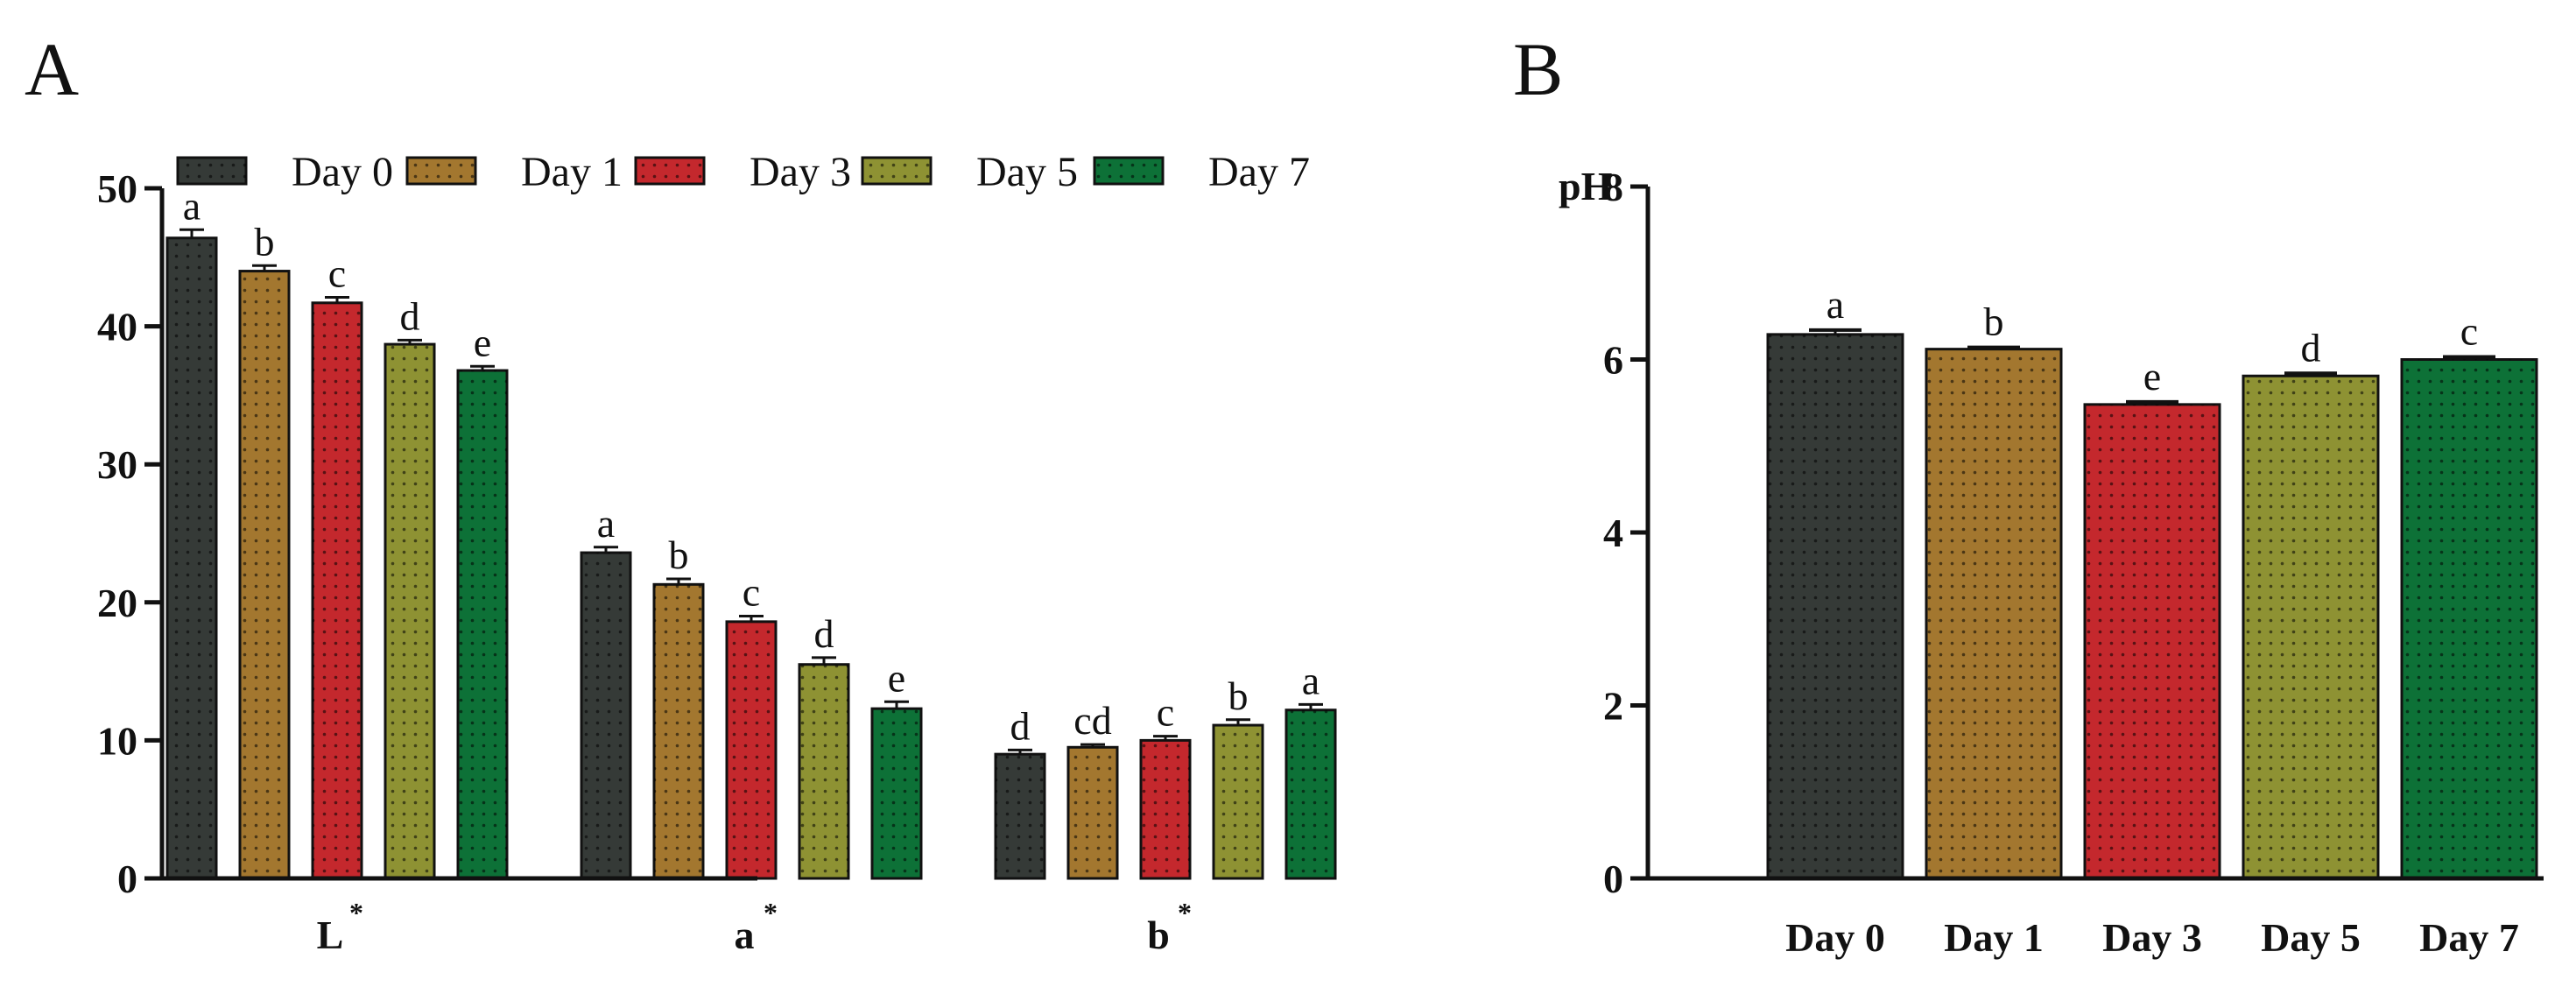 The image size is (2576, 994). I want to click on legend-label: Day 1, so click(572, 172).